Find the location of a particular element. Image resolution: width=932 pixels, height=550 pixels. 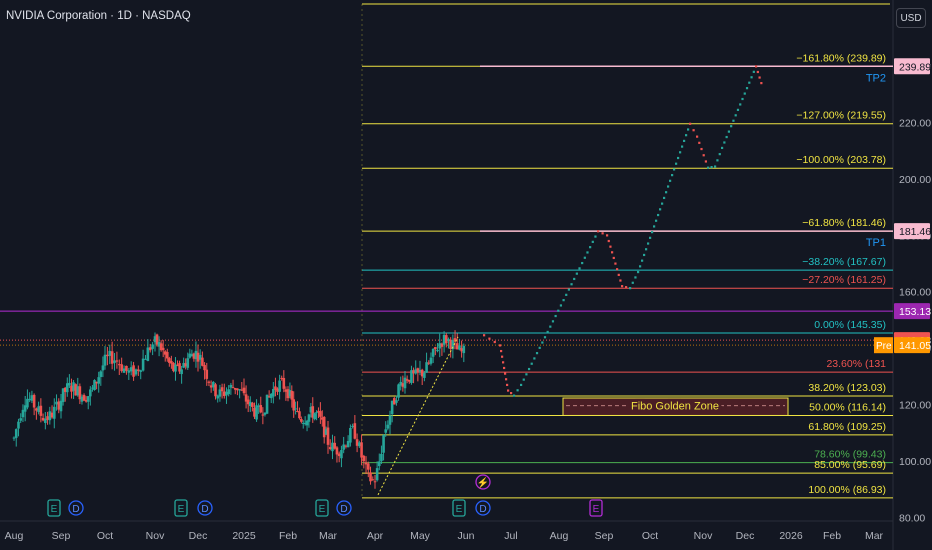

dividend-marker: D is located at coordinates (205, 508).